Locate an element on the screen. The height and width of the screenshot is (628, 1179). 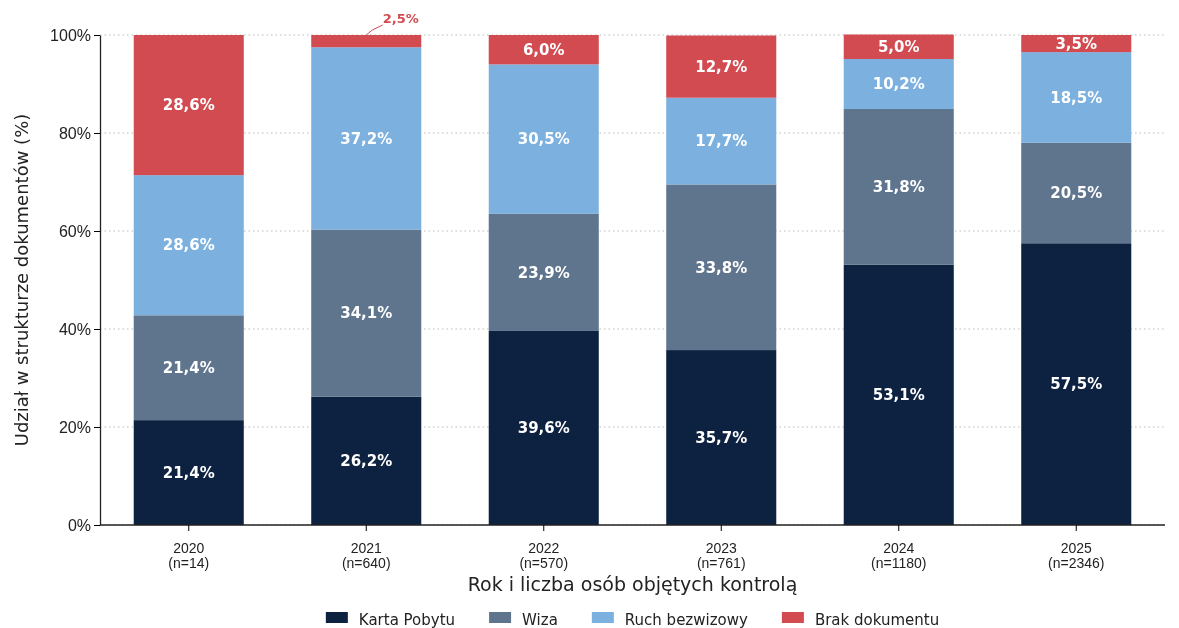
data-label: 6,0% is located at coordinates (543, 49).